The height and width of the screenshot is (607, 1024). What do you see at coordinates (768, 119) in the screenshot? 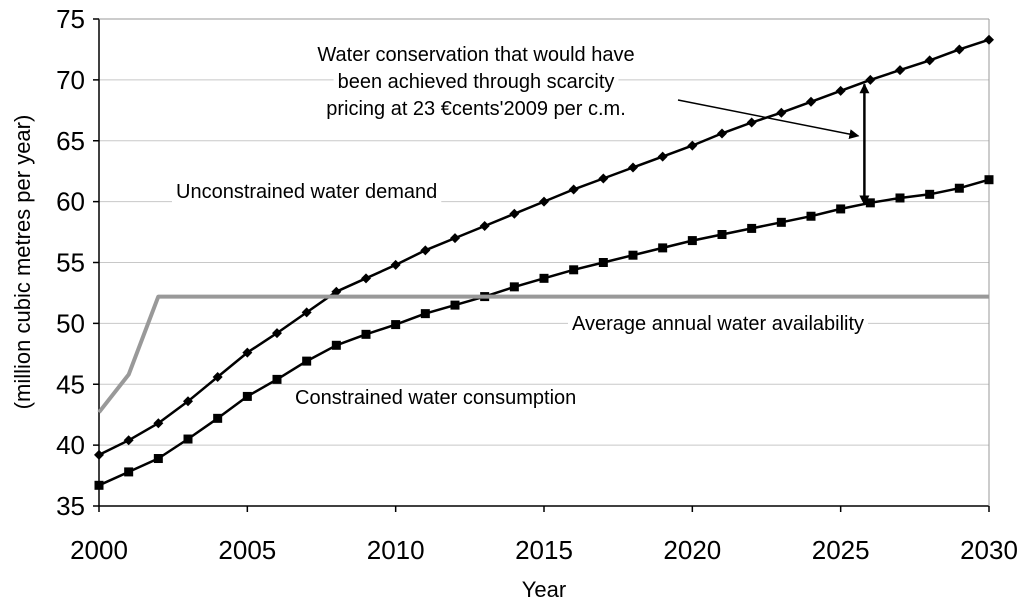
I see `callout-pointer-arrow` at bounding box center [768, 119].